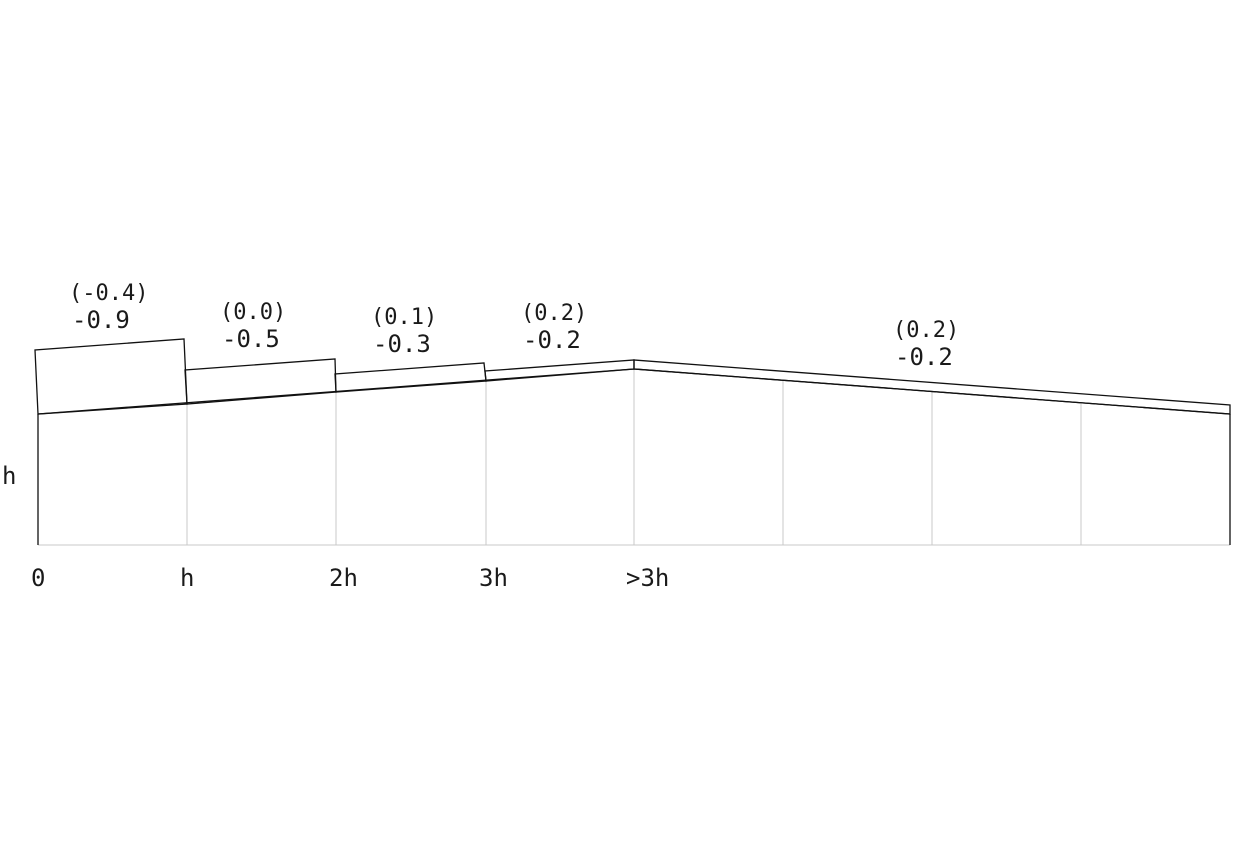  What do you see at coordinates (101, 320) in the screenshot?
I see `zone-1-value: -0.9` at bounding box center [101, 320].